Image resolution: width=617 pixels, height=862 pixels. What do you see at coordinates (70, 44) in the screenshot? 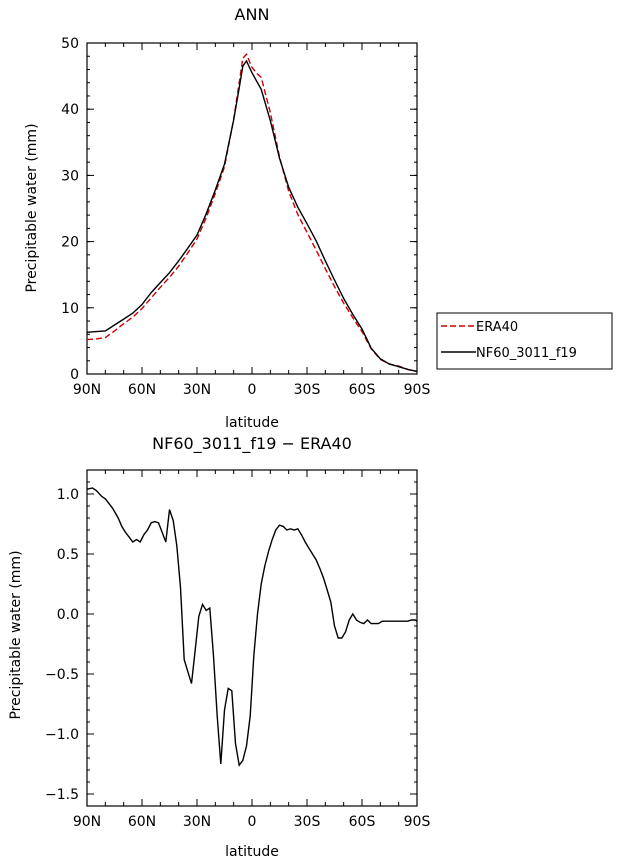
I see `top-y-tick-label: 50` at bounding box center [70, 44].